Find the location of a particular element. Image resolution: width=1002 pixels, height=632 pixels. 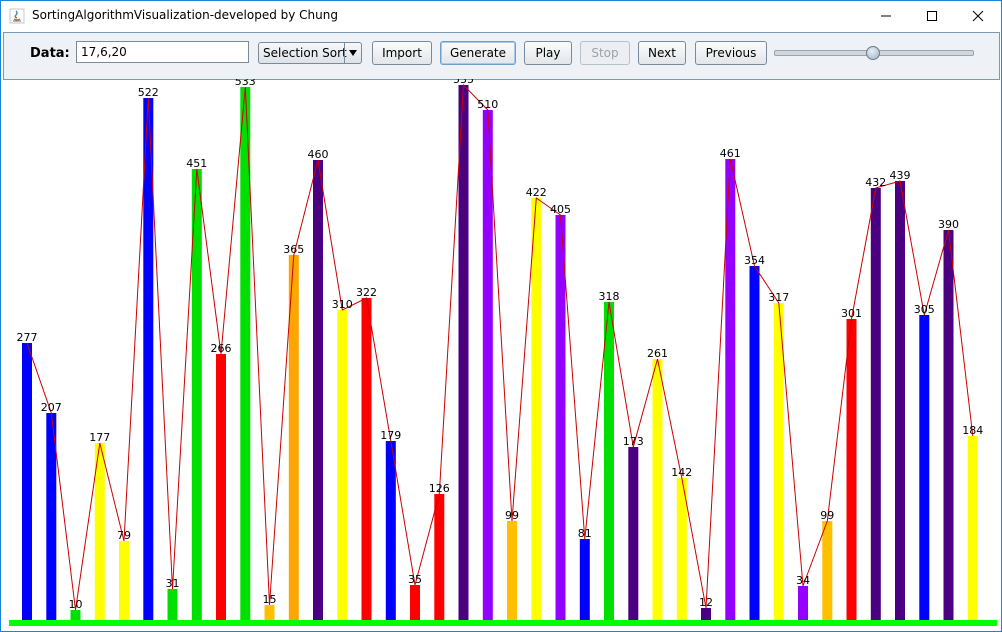

bar-value-label: 317 is located at coordinates (778, 297).